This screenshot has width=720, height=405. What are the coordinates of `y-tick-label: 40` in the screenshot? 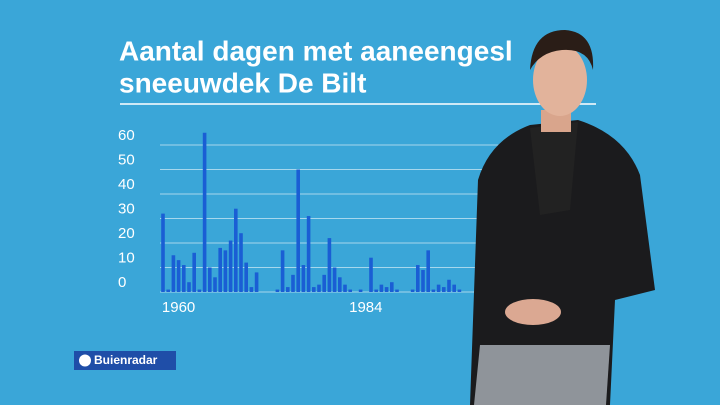 It's located at (126, 184).